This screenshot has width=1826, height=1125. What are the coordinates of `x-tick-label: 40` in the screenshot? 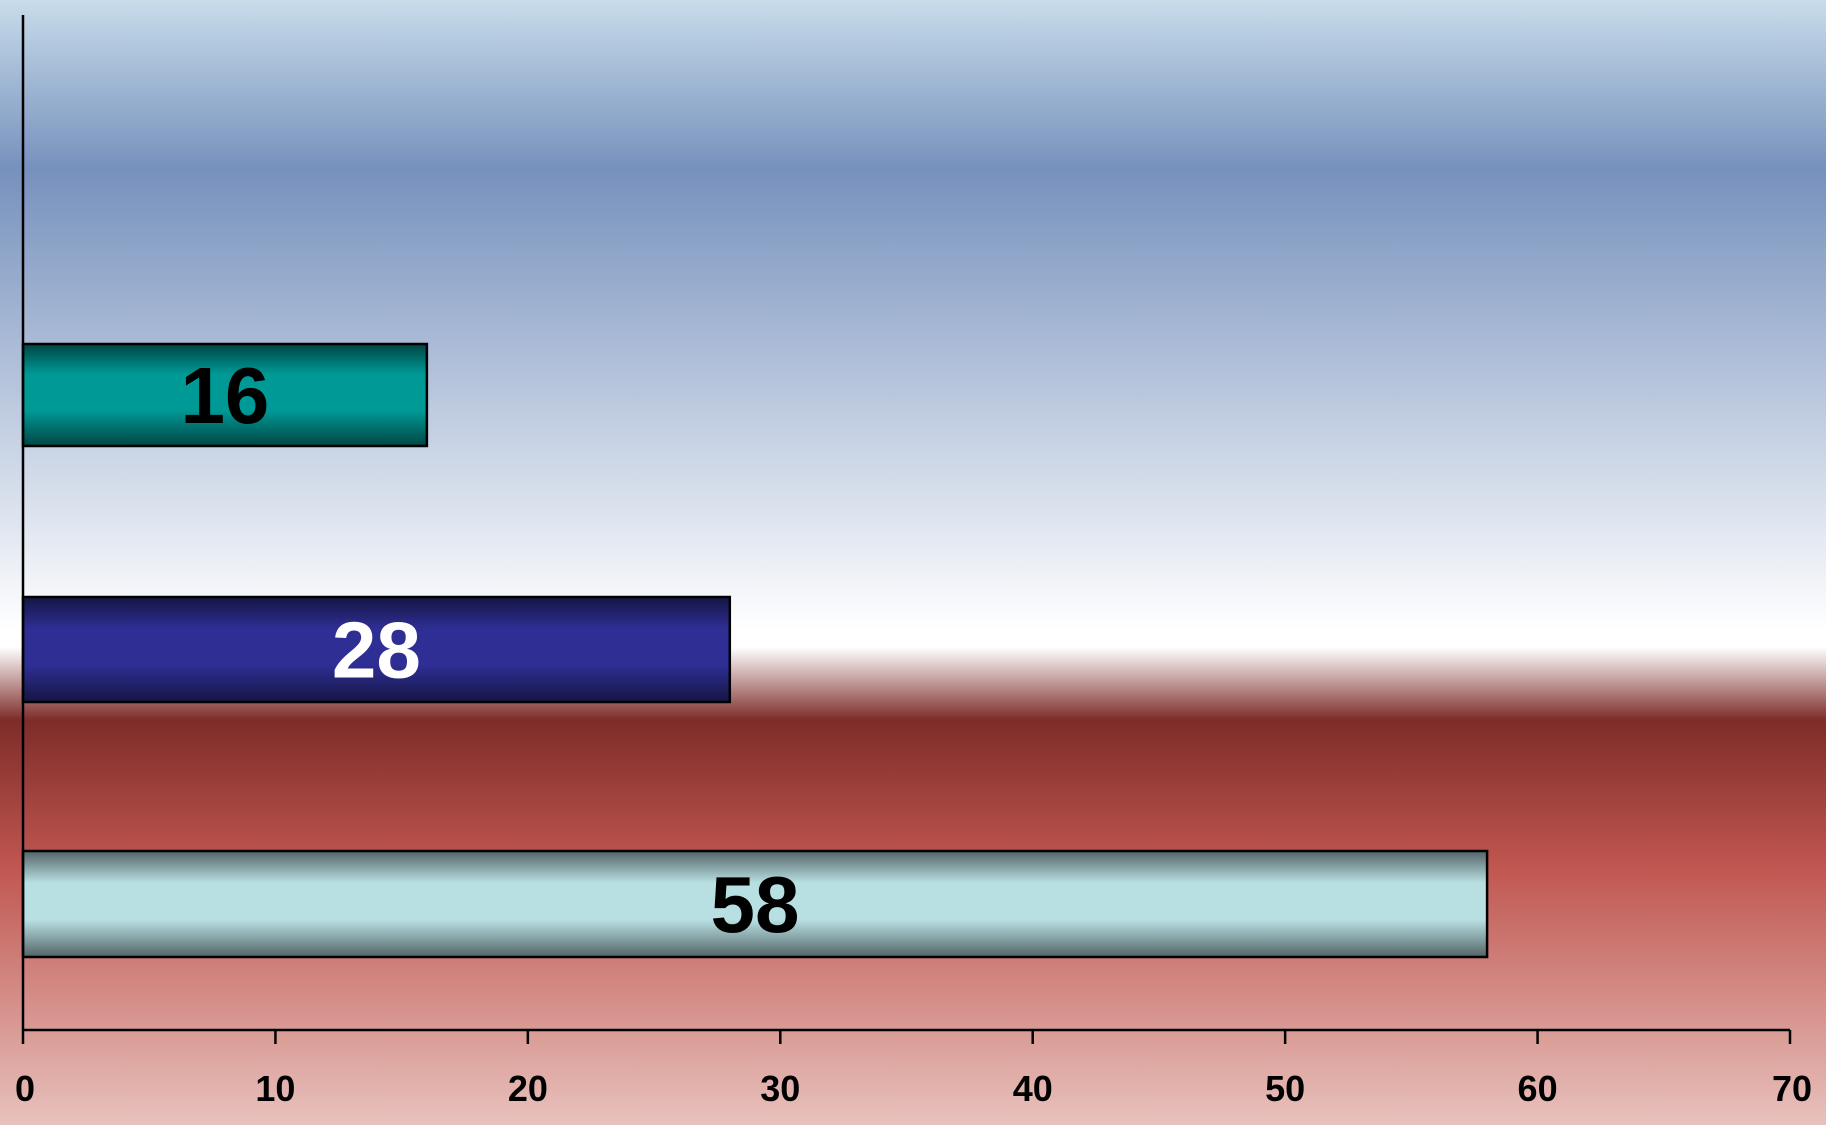 It's located at (1033, 1088).